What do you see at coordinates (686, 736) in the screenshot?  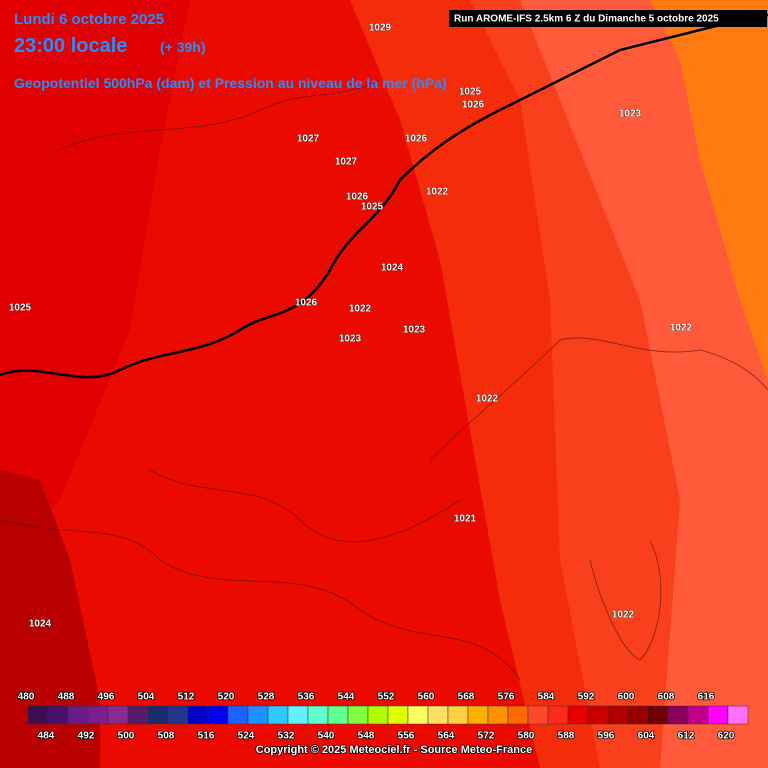 I see `colorbar-label: 612` at bounding box center [686, 736].